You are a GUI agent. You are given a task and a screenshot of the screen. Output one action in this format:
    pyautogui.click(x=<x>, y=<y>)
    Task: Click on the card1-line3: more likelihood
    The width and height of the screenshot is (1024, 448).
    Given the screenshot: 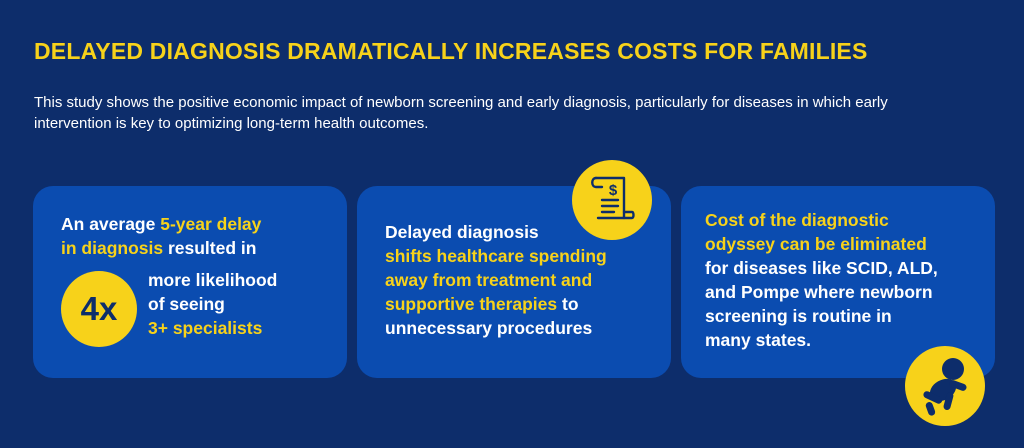 What is the action you would take?
    pyautogui.click(x=213, y=280)
    